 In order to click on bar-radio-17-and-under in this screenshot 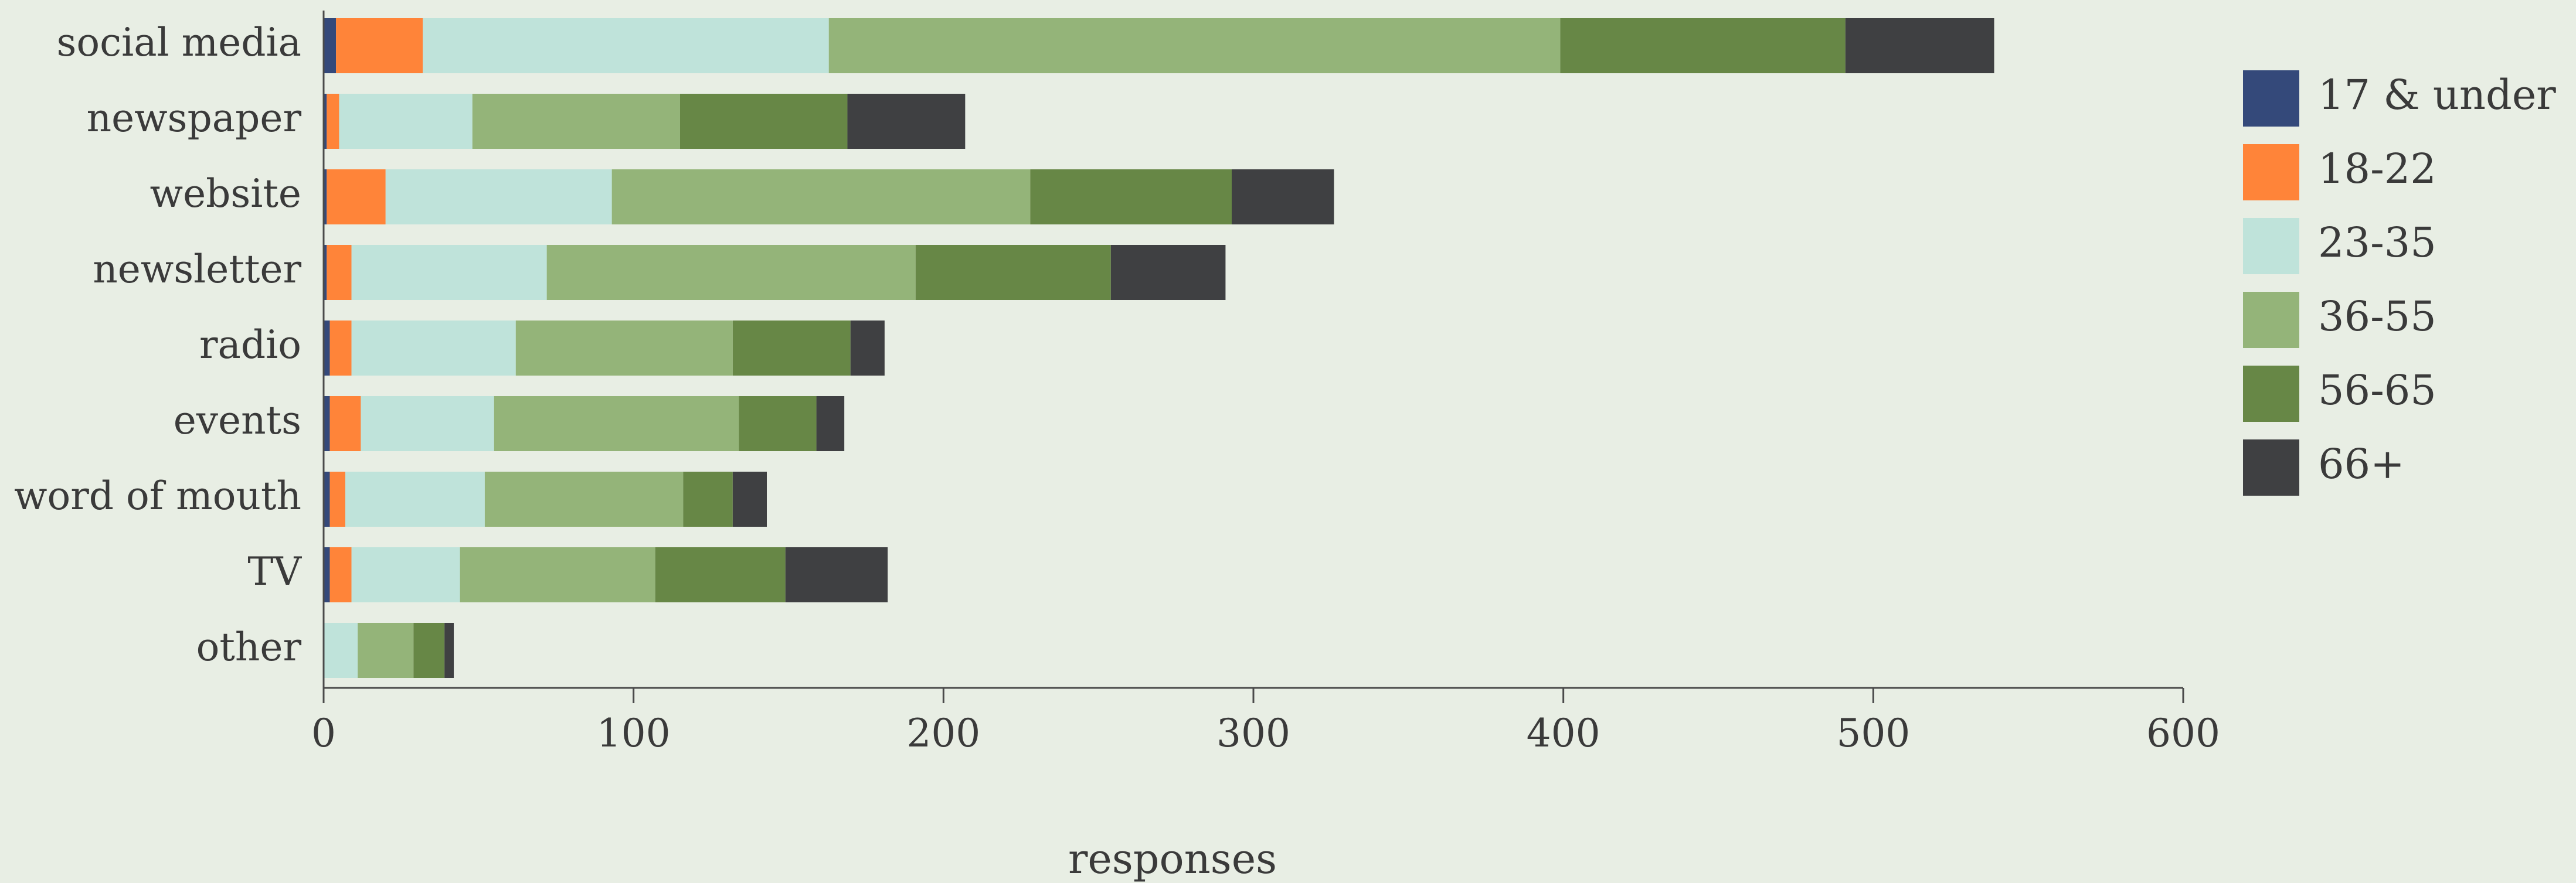, I will do `click(327, 348)`.